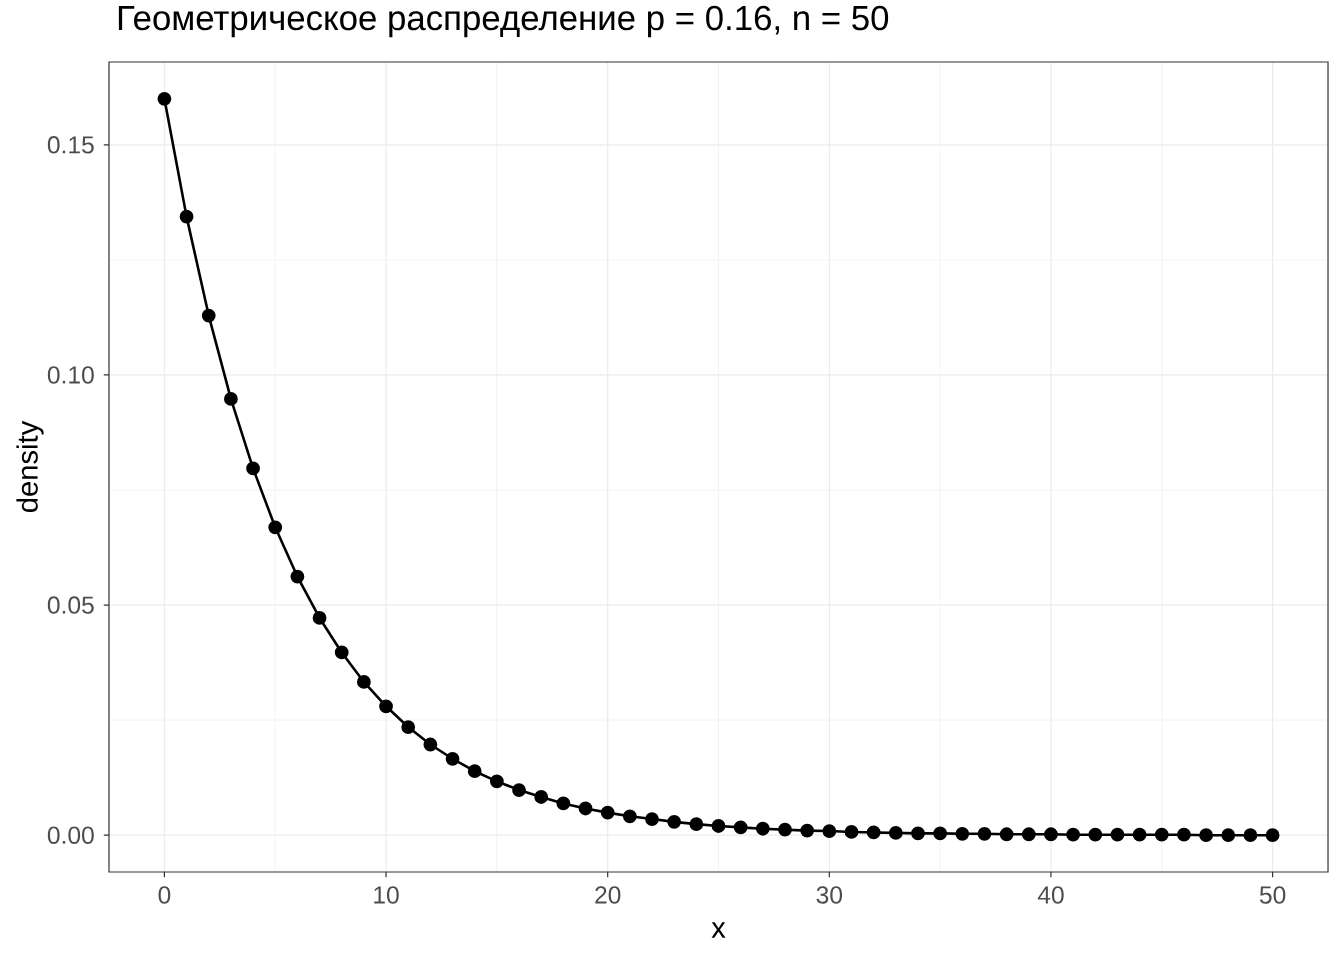 The height and width of the screenshot is (960, 1344). I want to click on x-tick-label: 10, so click(386, 895).